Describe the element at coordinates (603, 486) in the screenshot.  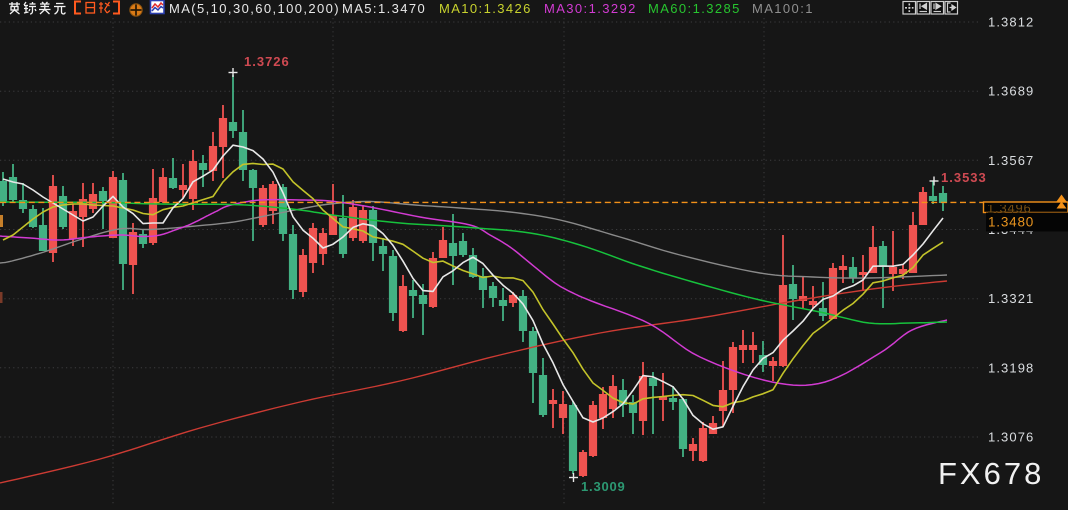
I see `svg-text: 1.3009` at that location.